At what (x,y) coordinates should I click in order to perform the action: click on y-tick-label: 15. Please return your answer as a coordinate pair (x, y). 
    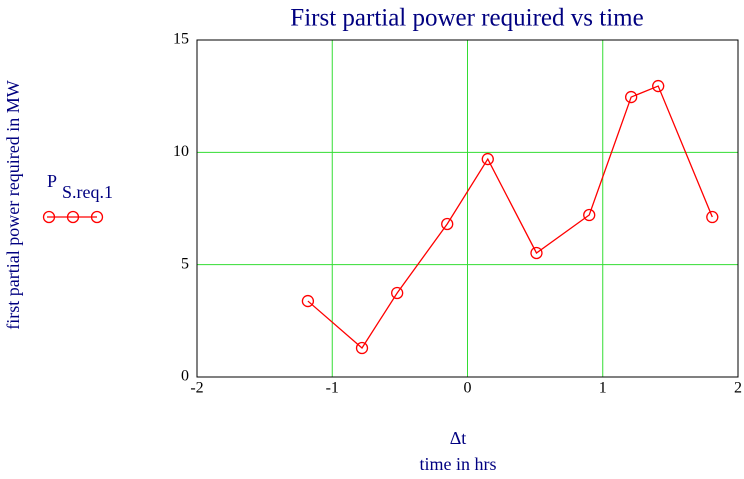
    Looking at the image, I should click on (181, 39).